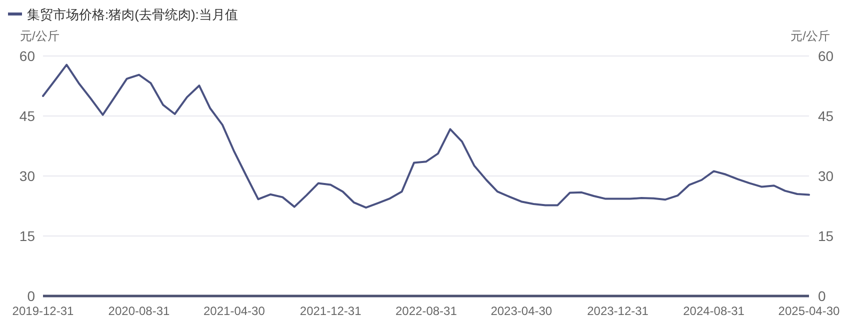 The image size is (859, 324). What do you see at coordinates (618, 311) in the screenshot?
I see `x-tick-label: 2023-12-31` at bounding box center [618, 311].